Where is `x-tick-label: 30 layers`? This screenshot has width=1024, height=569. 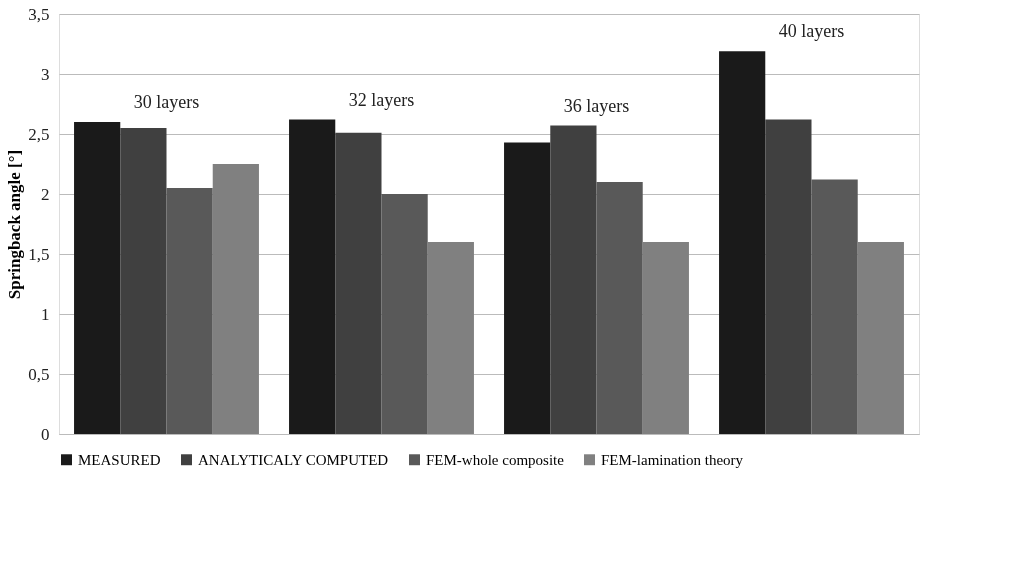
x-tick-label: 30 layers is located at coordinates (166, 102).